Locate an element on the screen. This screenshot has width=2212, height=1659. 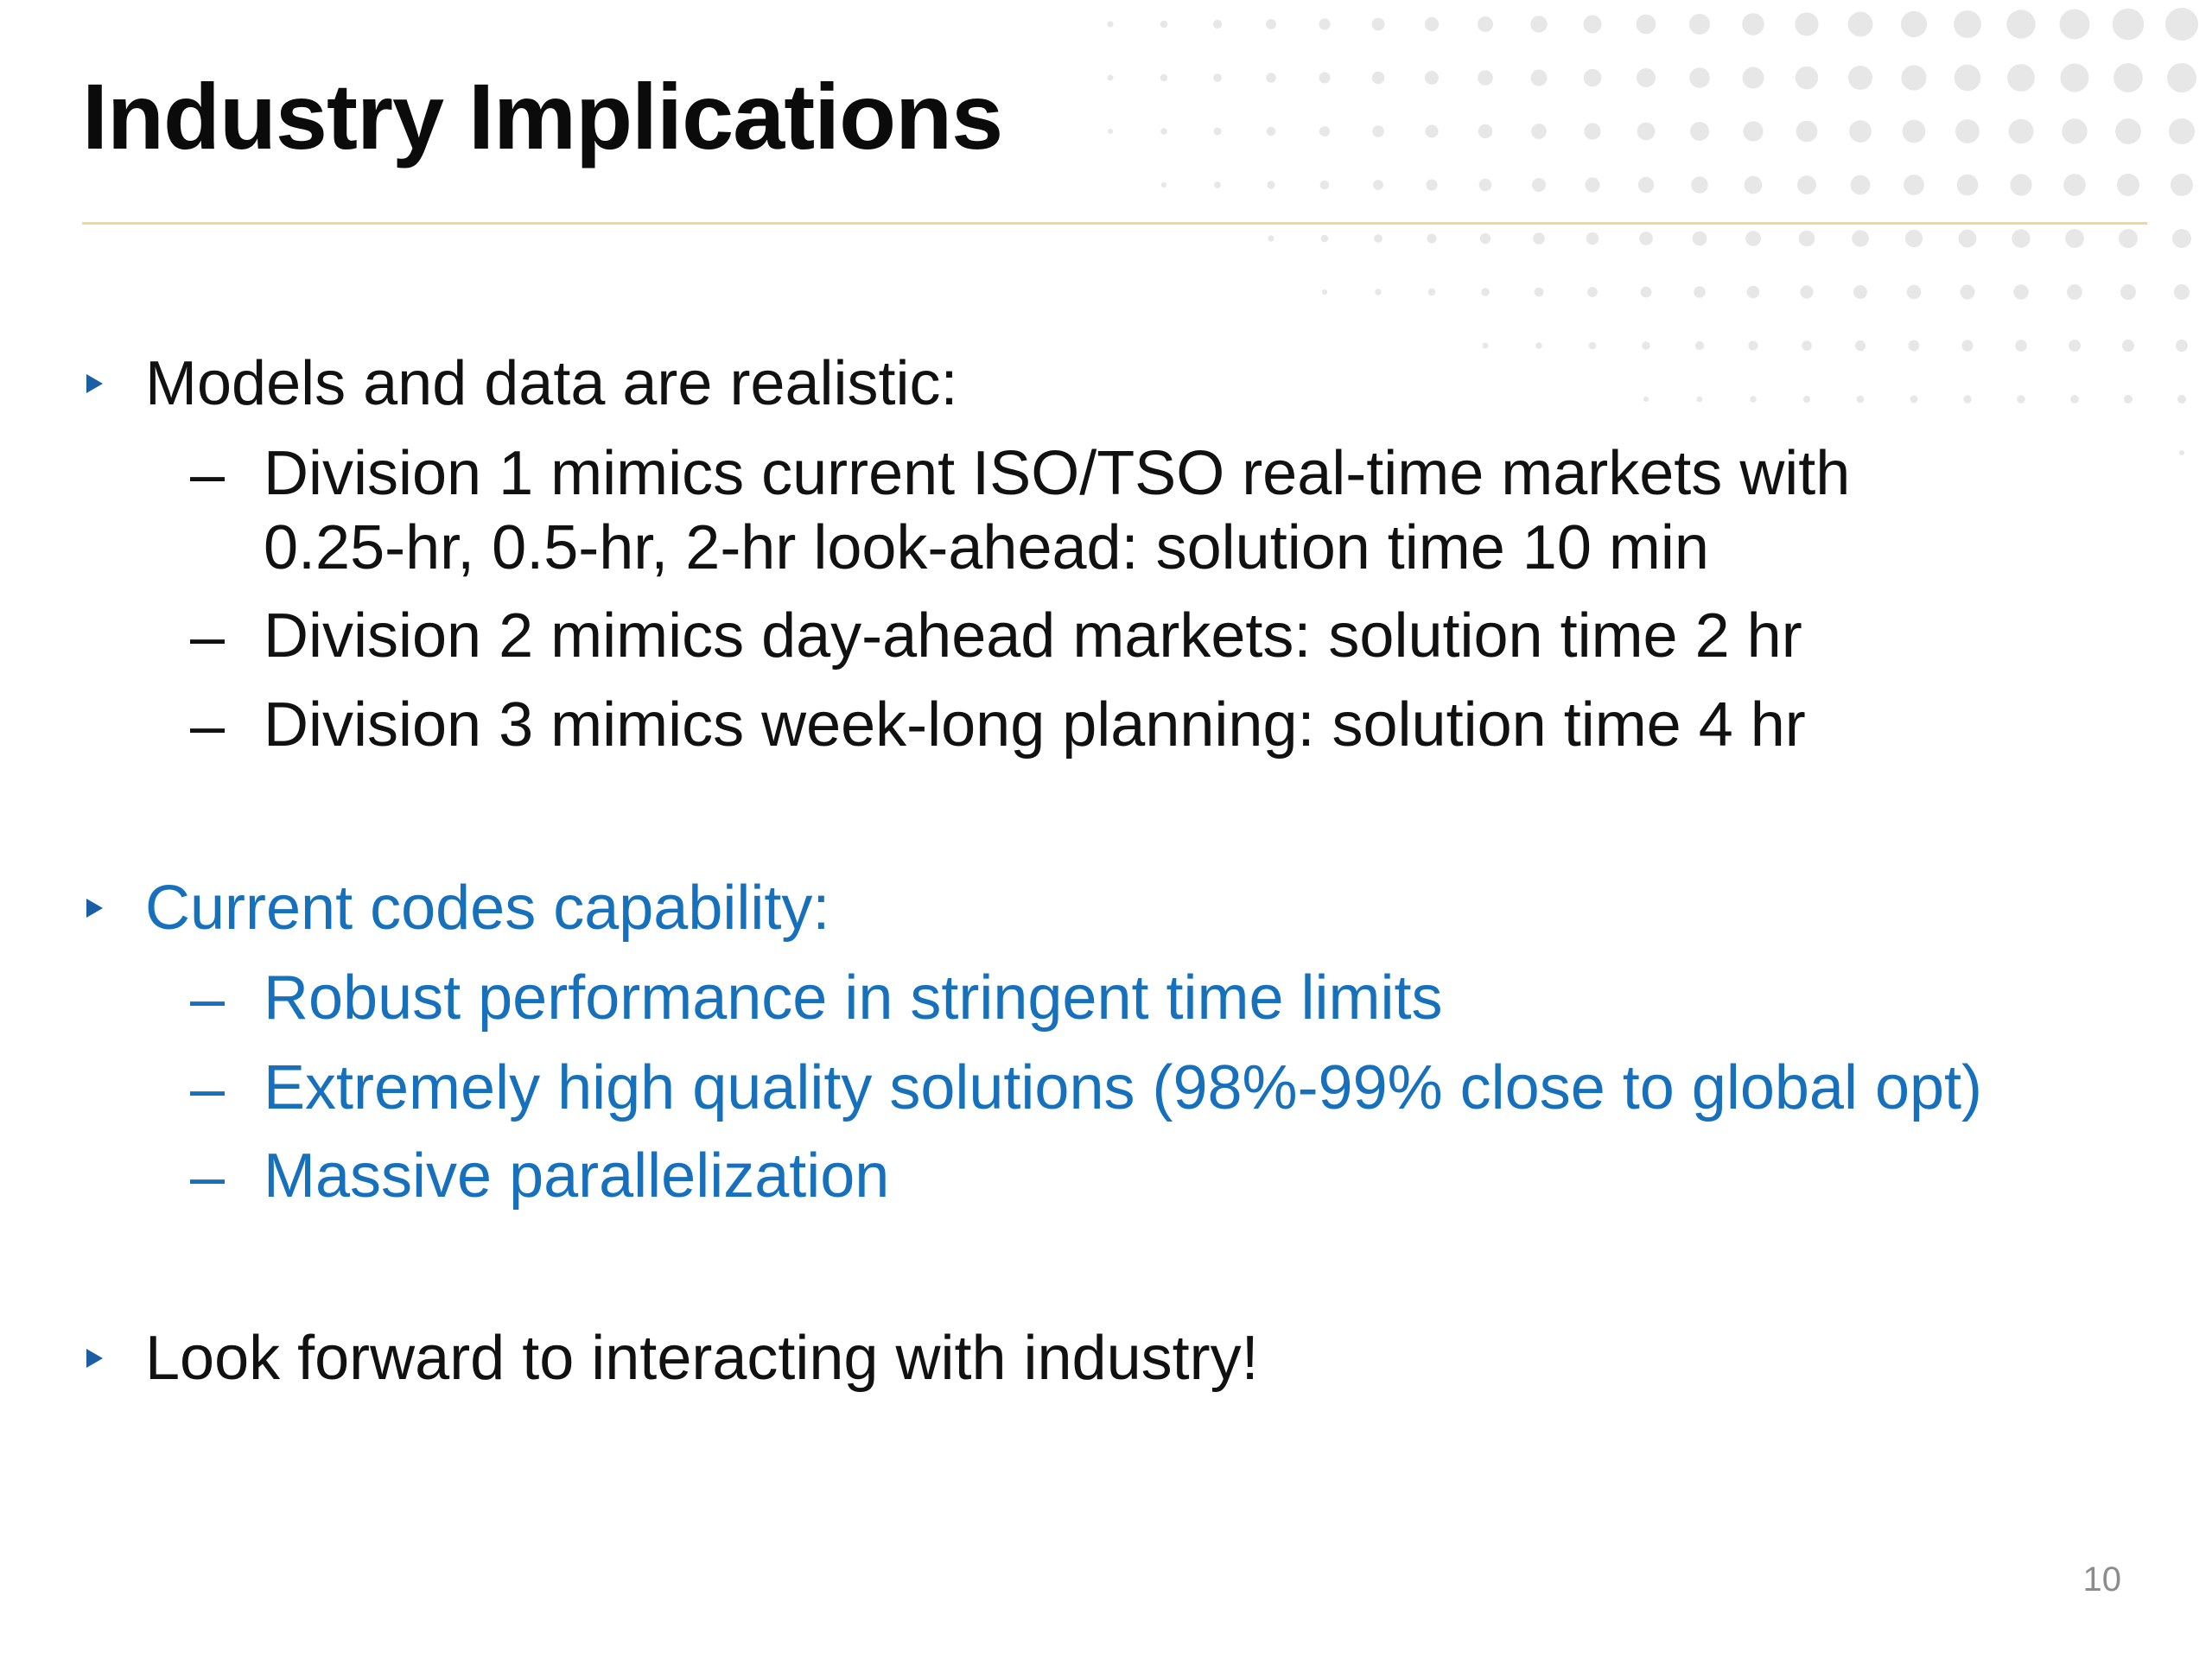
title-divider is located at coordinates (1114, 223).